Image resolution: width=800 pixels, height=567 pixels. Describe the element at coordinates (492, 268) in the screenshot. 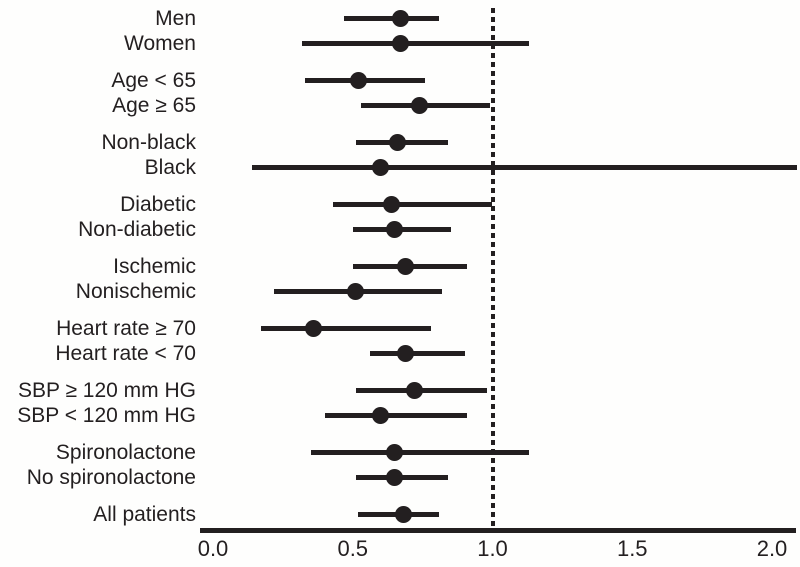

I see `reference-line` at that location.